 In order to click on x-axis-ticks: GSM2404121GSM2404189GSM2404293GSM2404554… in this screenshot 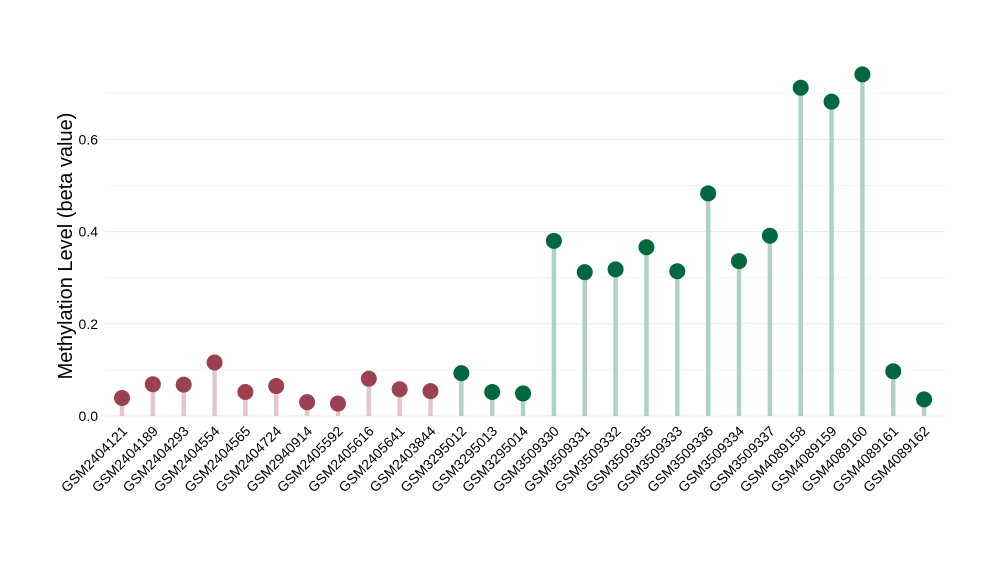, I will do `click(495, 459)`.